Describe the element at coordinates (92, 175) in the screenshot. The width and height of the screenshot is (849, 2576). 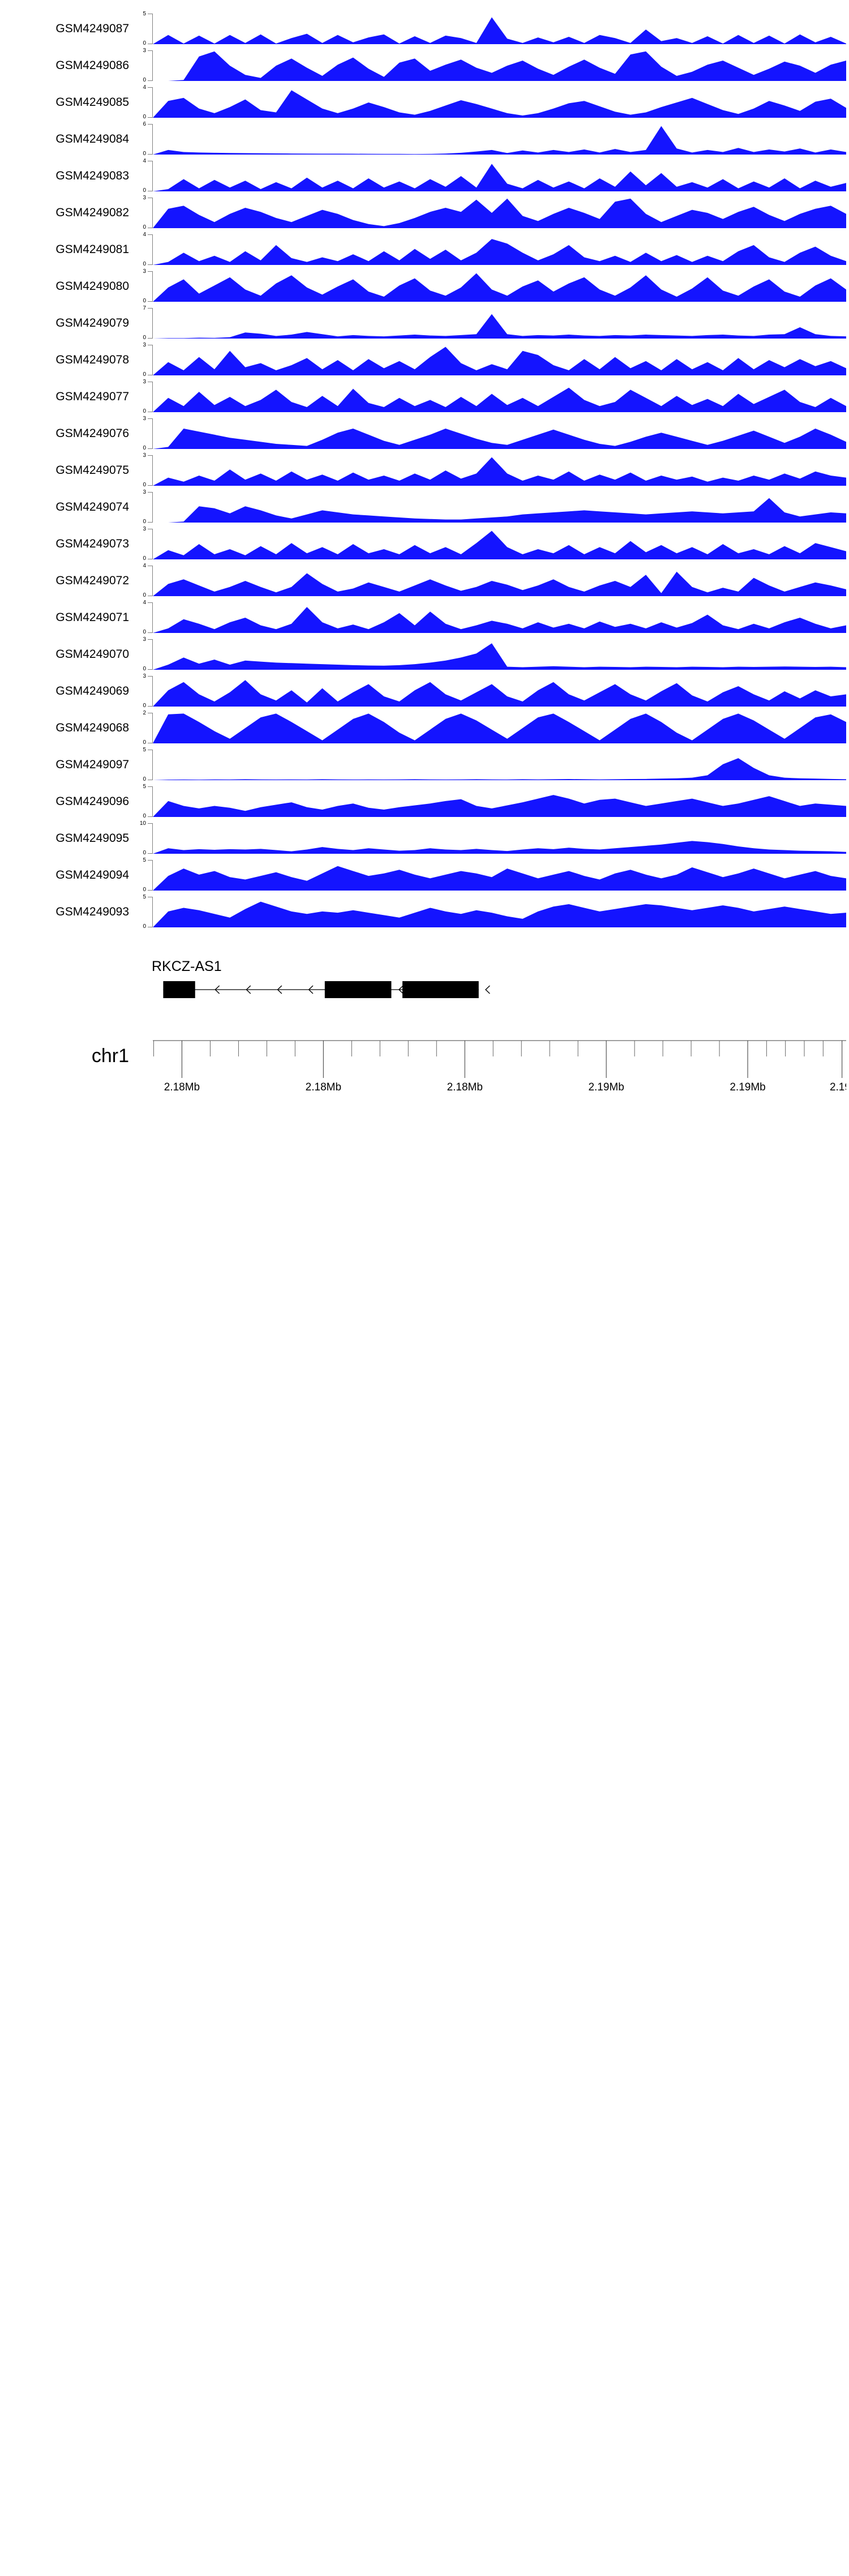
I see `track-label: GSM4249083` at that location.